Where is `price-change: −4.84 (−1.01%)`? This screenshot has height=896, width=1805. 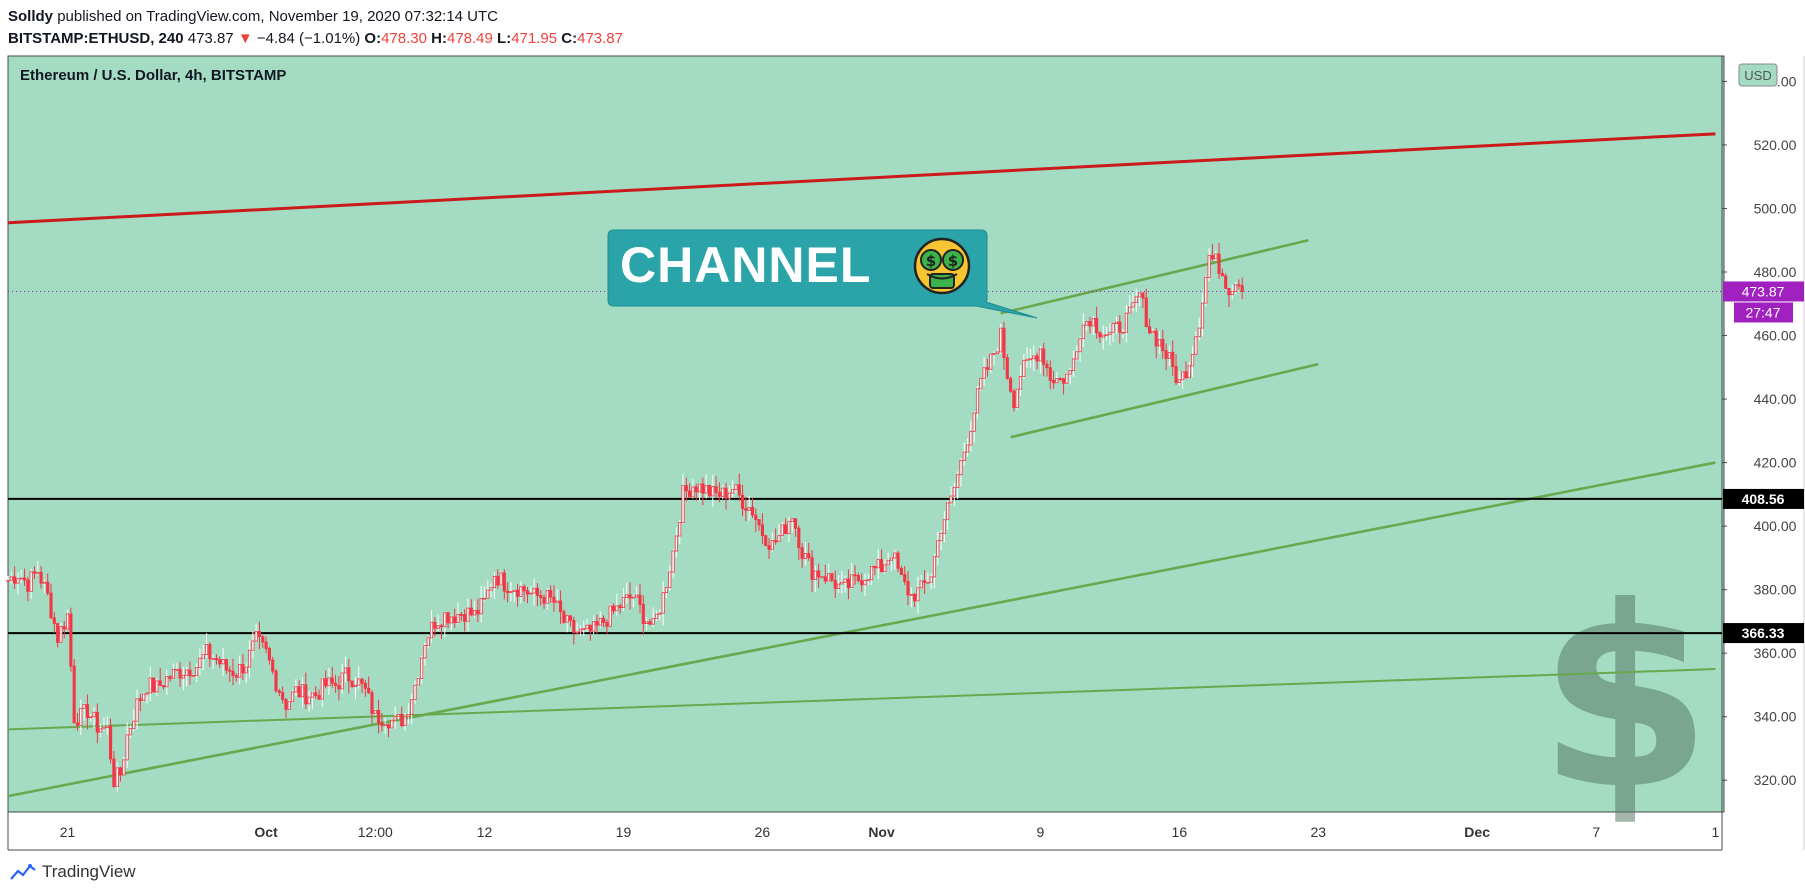
price-change: −4.84 (−1.01%) is located at coordinates (308, 38).